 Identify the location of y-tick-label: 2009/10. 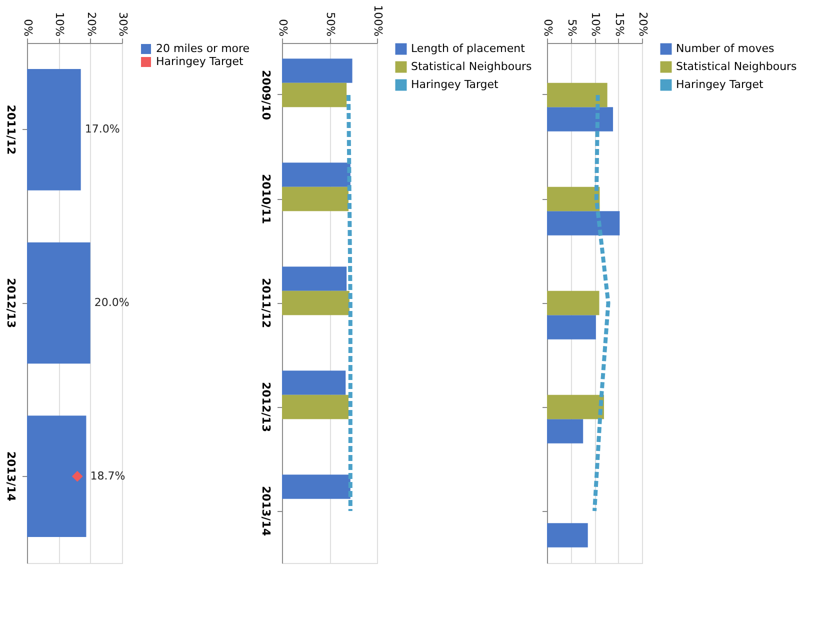
(266, 95).